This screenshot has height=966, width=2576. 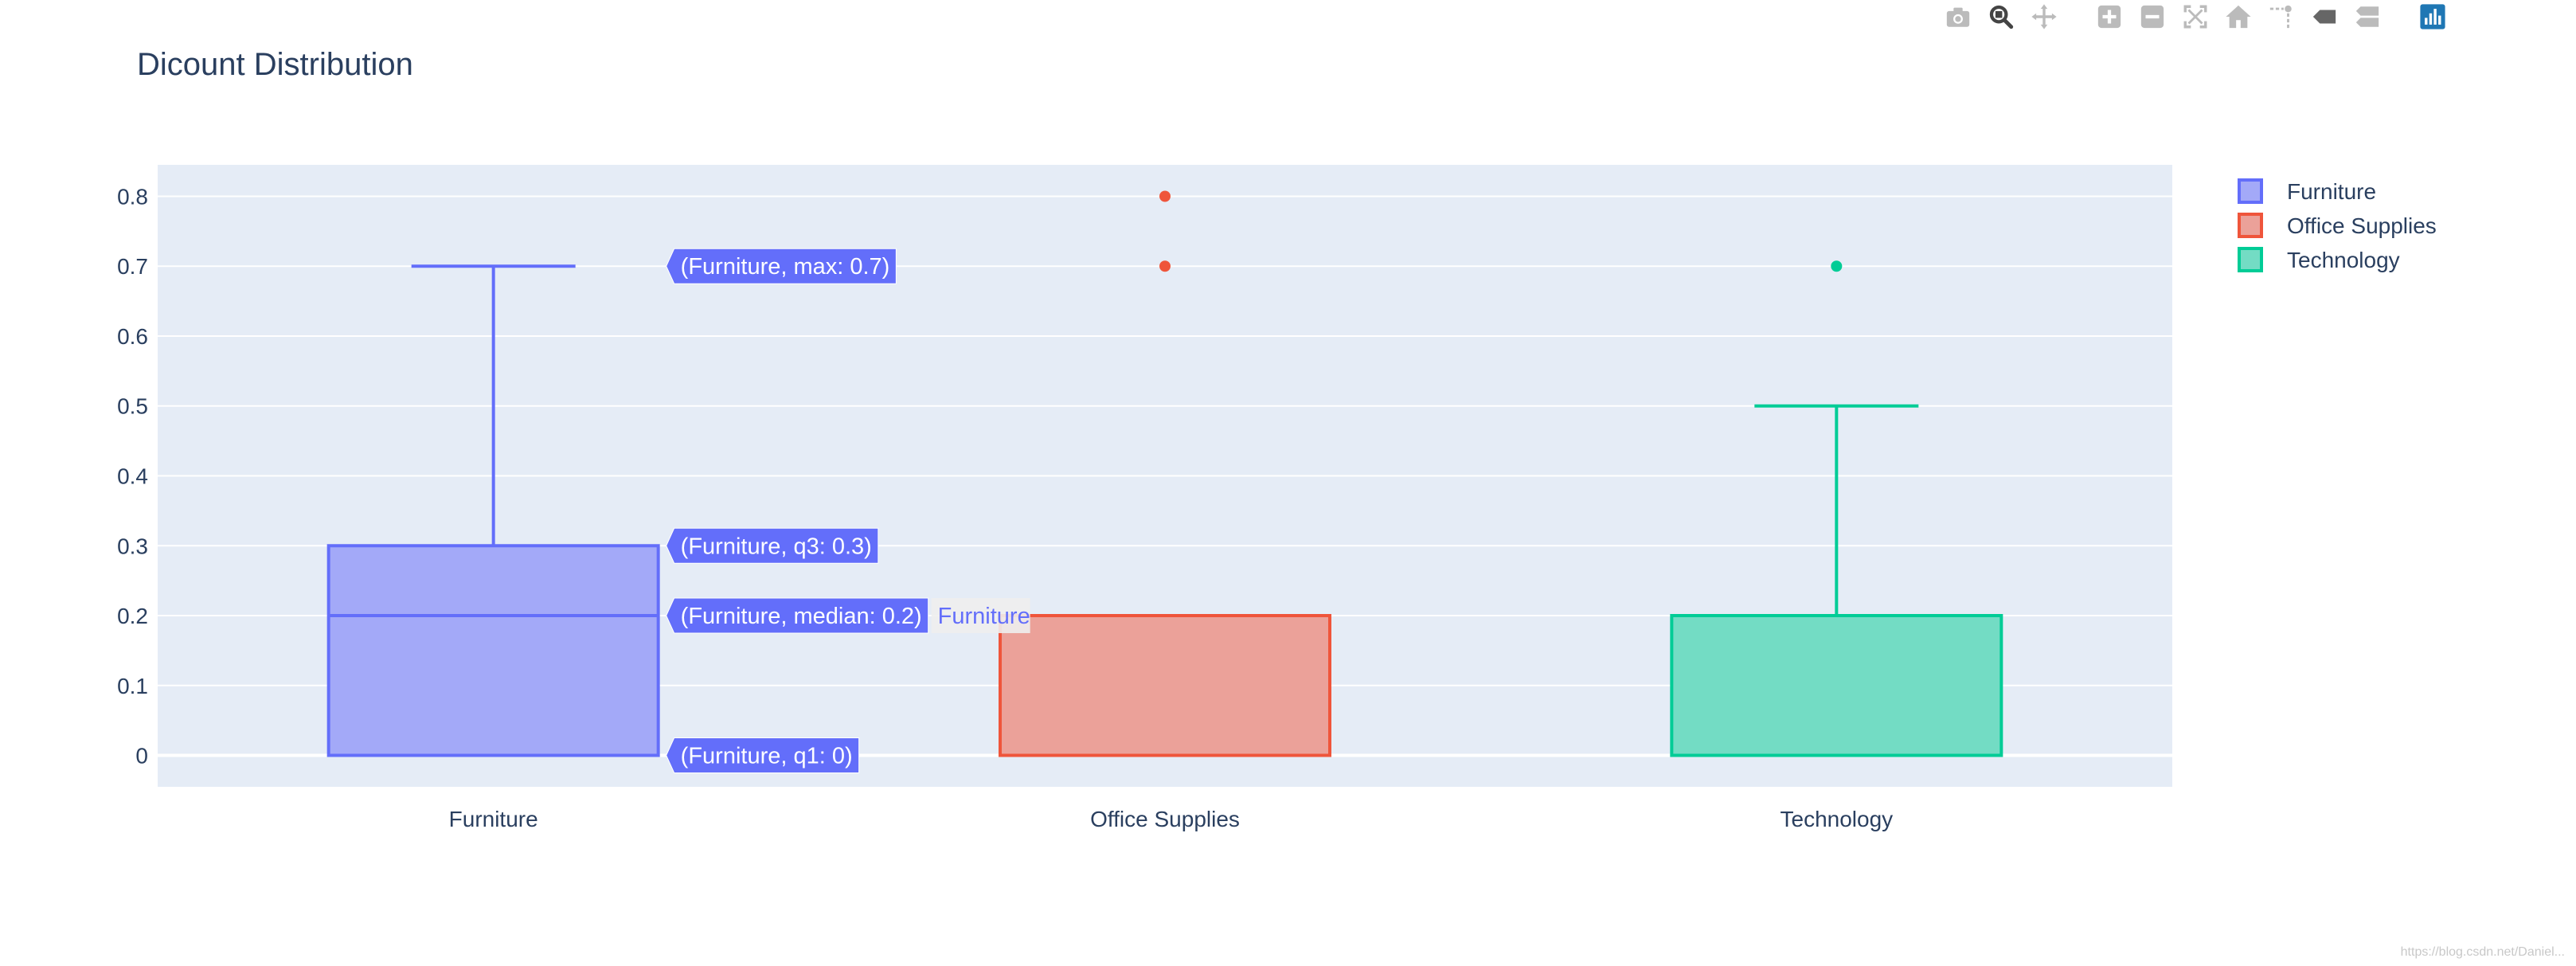 I want to click on spike-lines-icon, so click(x=2281, y=17).